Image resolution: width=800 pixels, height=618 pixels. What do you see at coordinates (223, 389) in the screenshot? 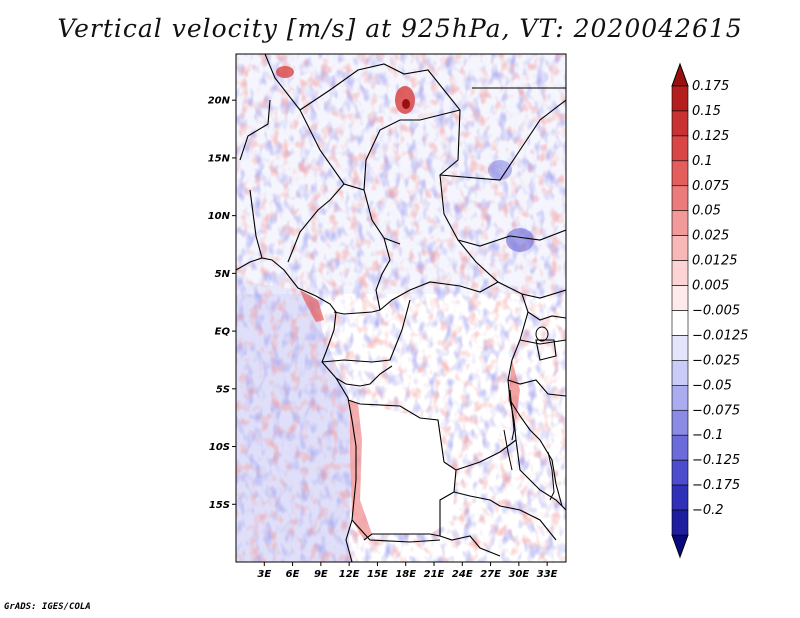
I see `lat-tick-label: 5S` at bounding box center [223, 389].